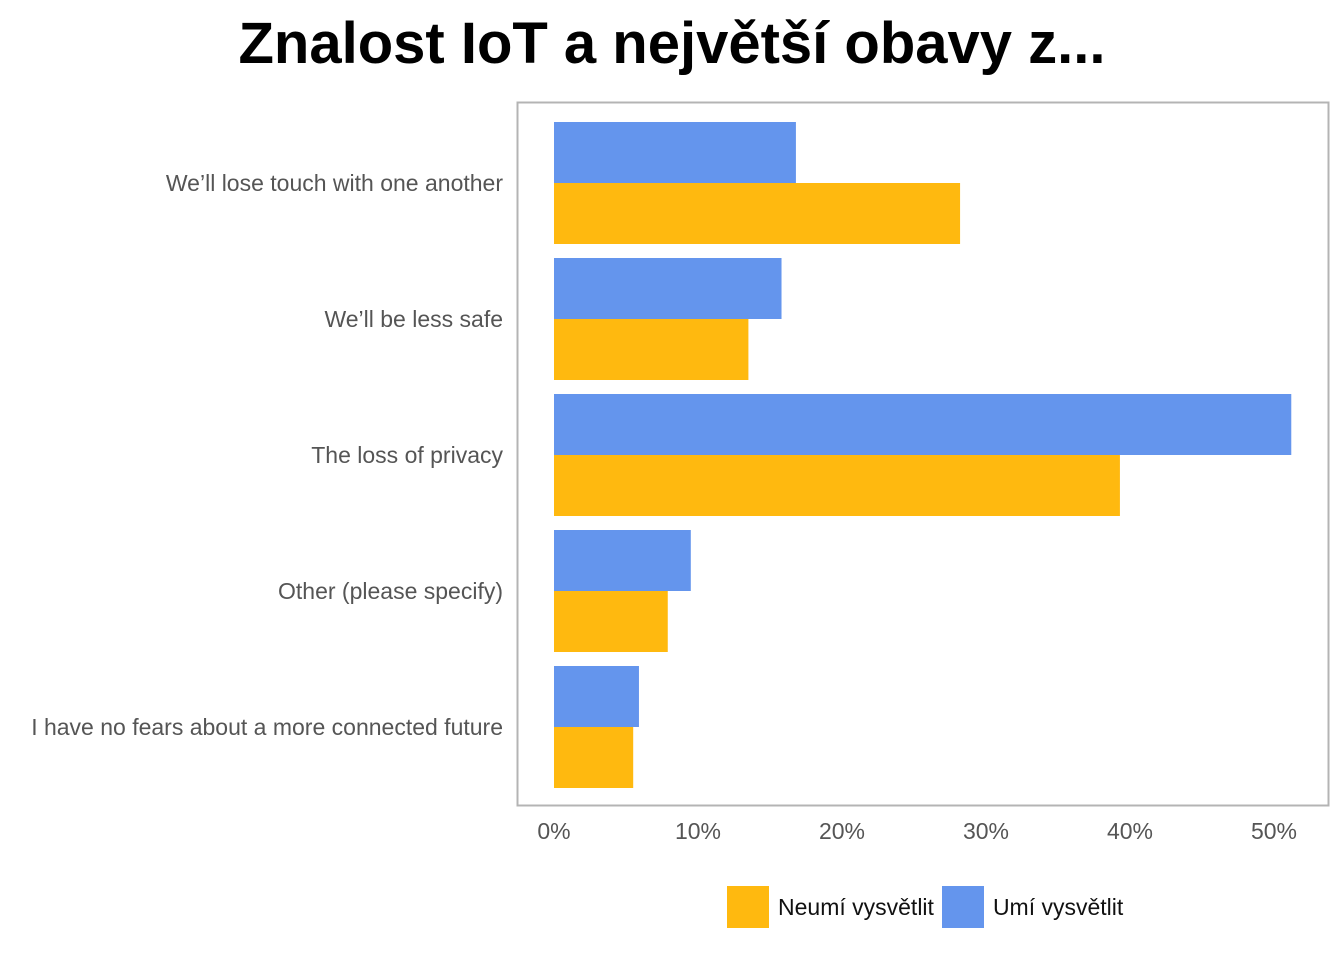 This screenshot has width=1344, height=960. Describe the element at coordinates (334, 183) in the screenshot. I see `category-label: We’ll lose touch with one another` at that location.